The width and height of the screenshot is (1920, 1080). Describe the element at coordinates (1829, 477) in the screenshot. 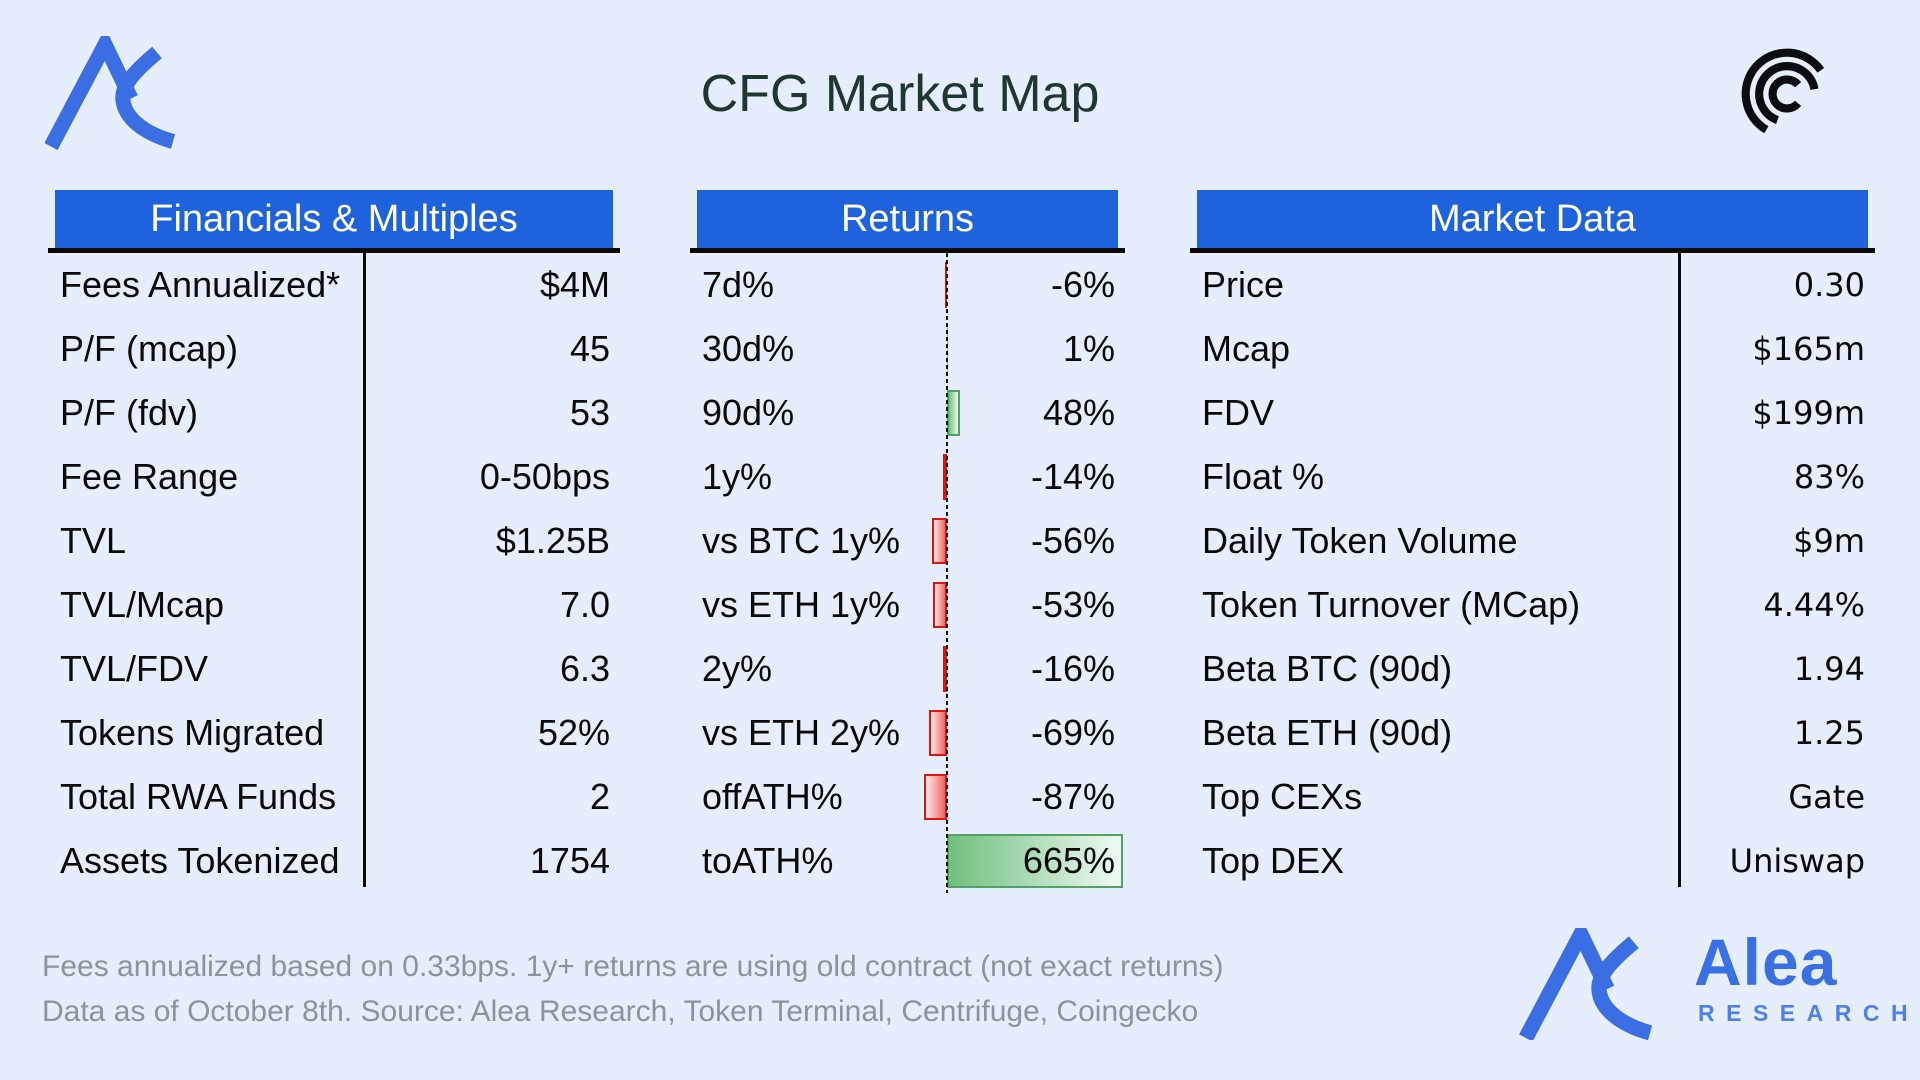

I see `row-value: 83%` at that location.